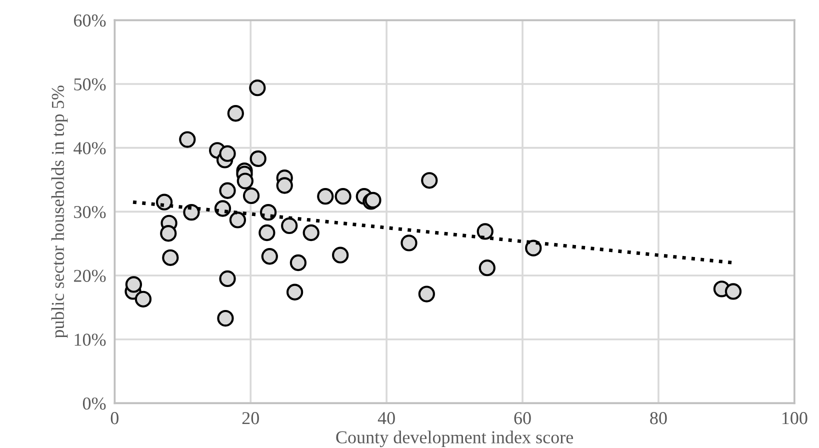 This screenshot has height=448, width=819. Describe the element at coordinates (90, 276) in the screenshot. I see `y-tick-label: 20%` at that location.